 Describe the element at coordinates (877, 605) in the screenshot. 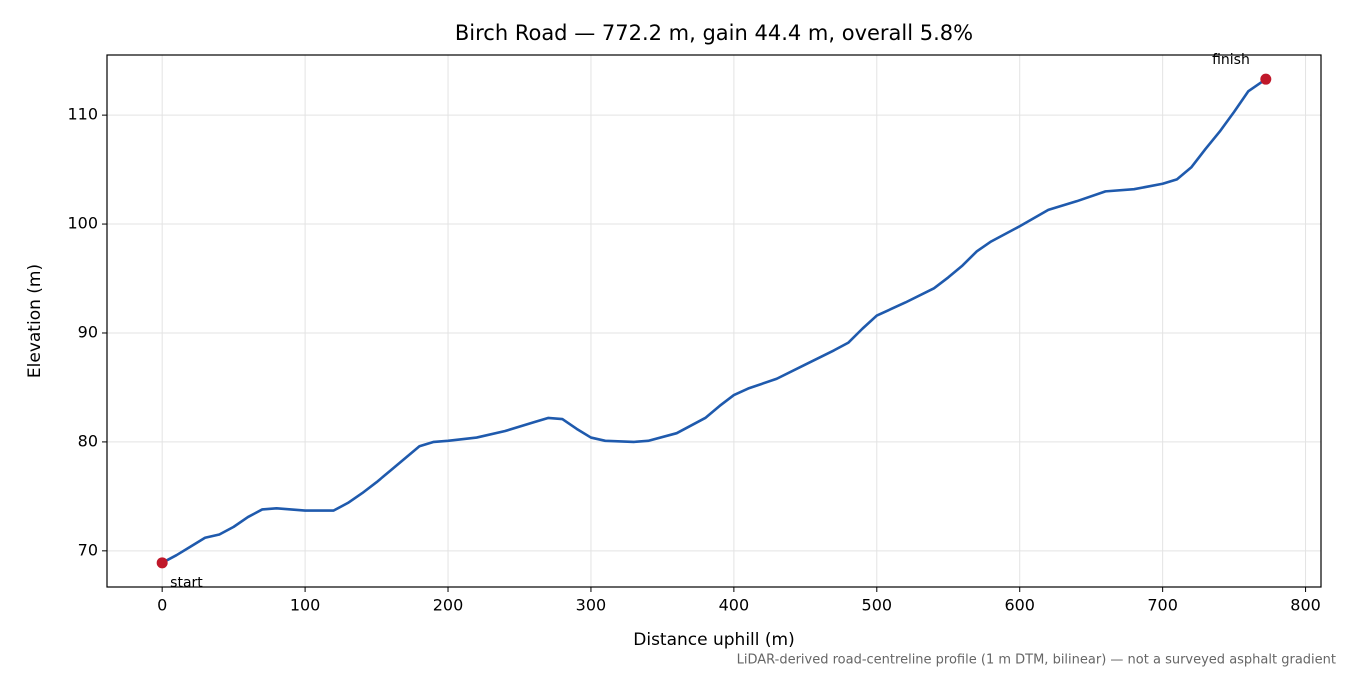

I see `x-tick-label: 500` at that location.